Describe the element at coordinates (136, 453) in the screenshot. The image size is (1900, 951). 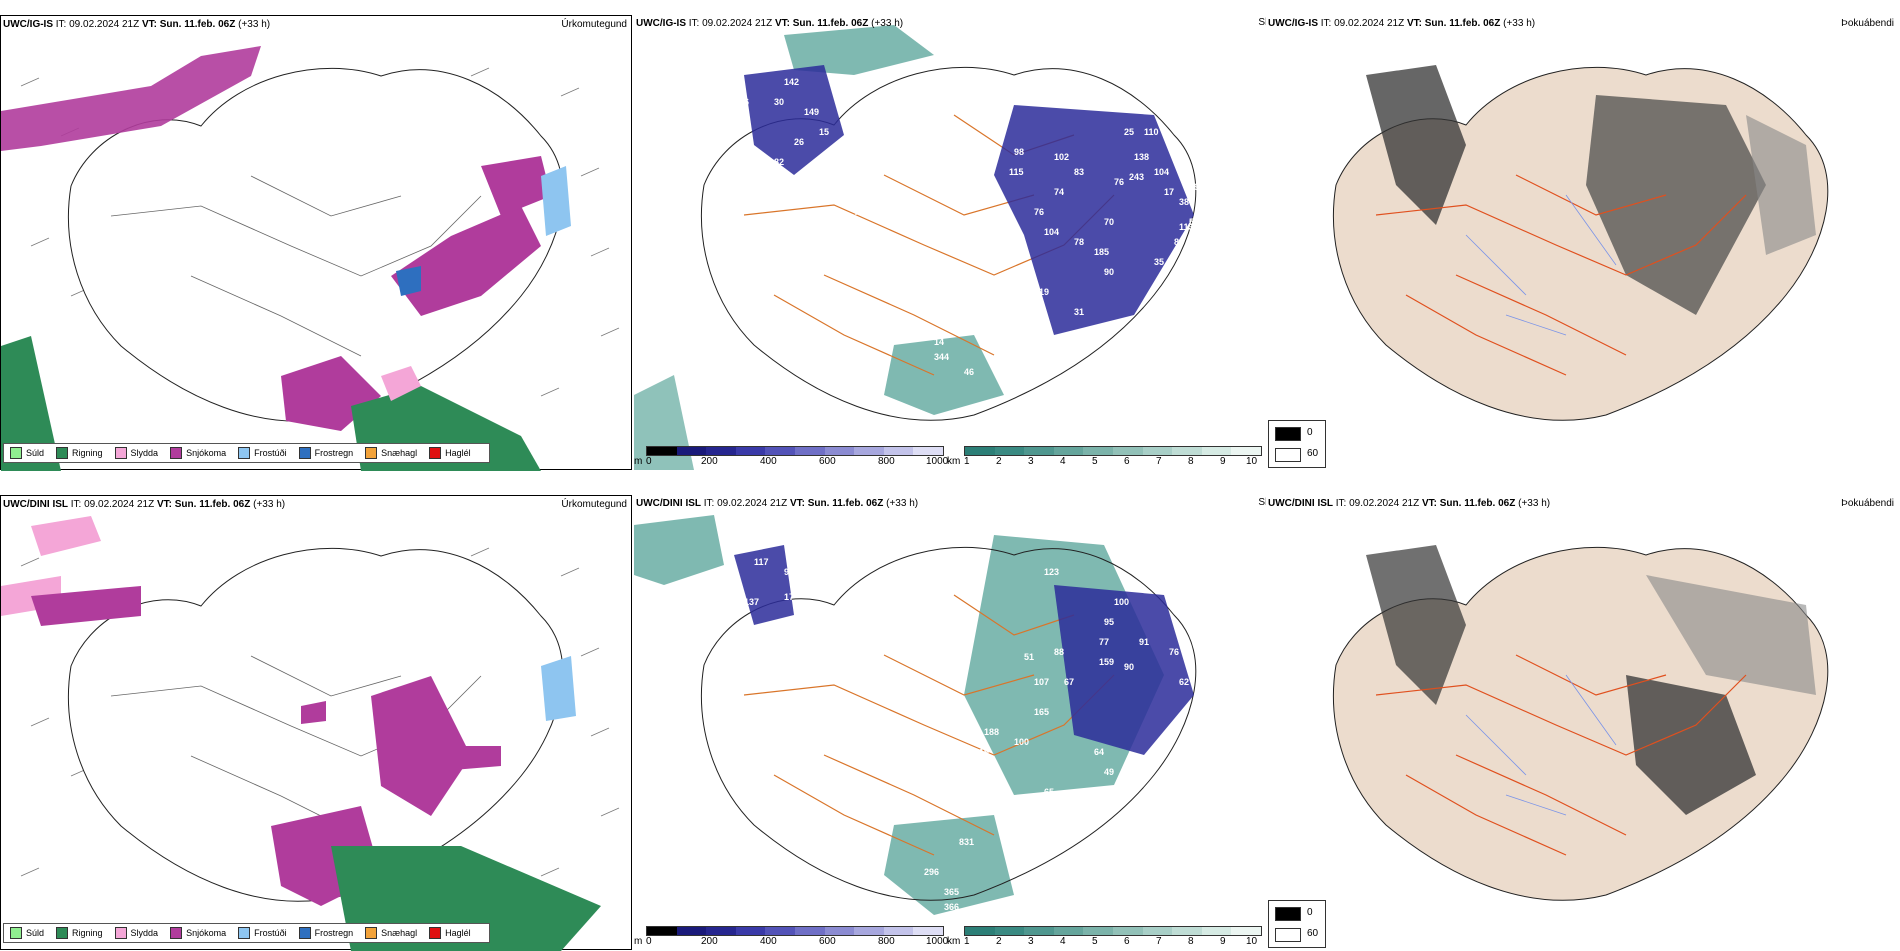
I see `legend-item: Slydda` at that location.